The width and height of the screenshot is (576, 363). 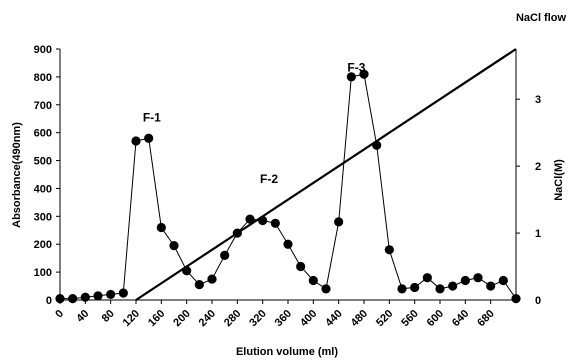 I want to click on y-tick-label: 700, so click(x=43, y=106).